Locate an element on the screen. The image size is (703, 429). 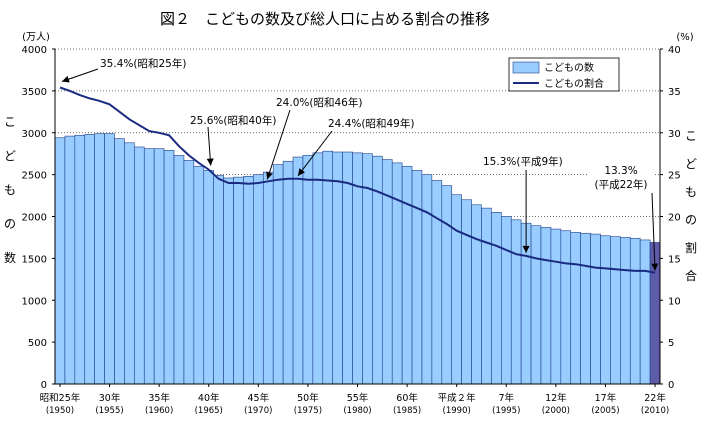
right-tick-label: 5 is located at coordinates (671, 343).